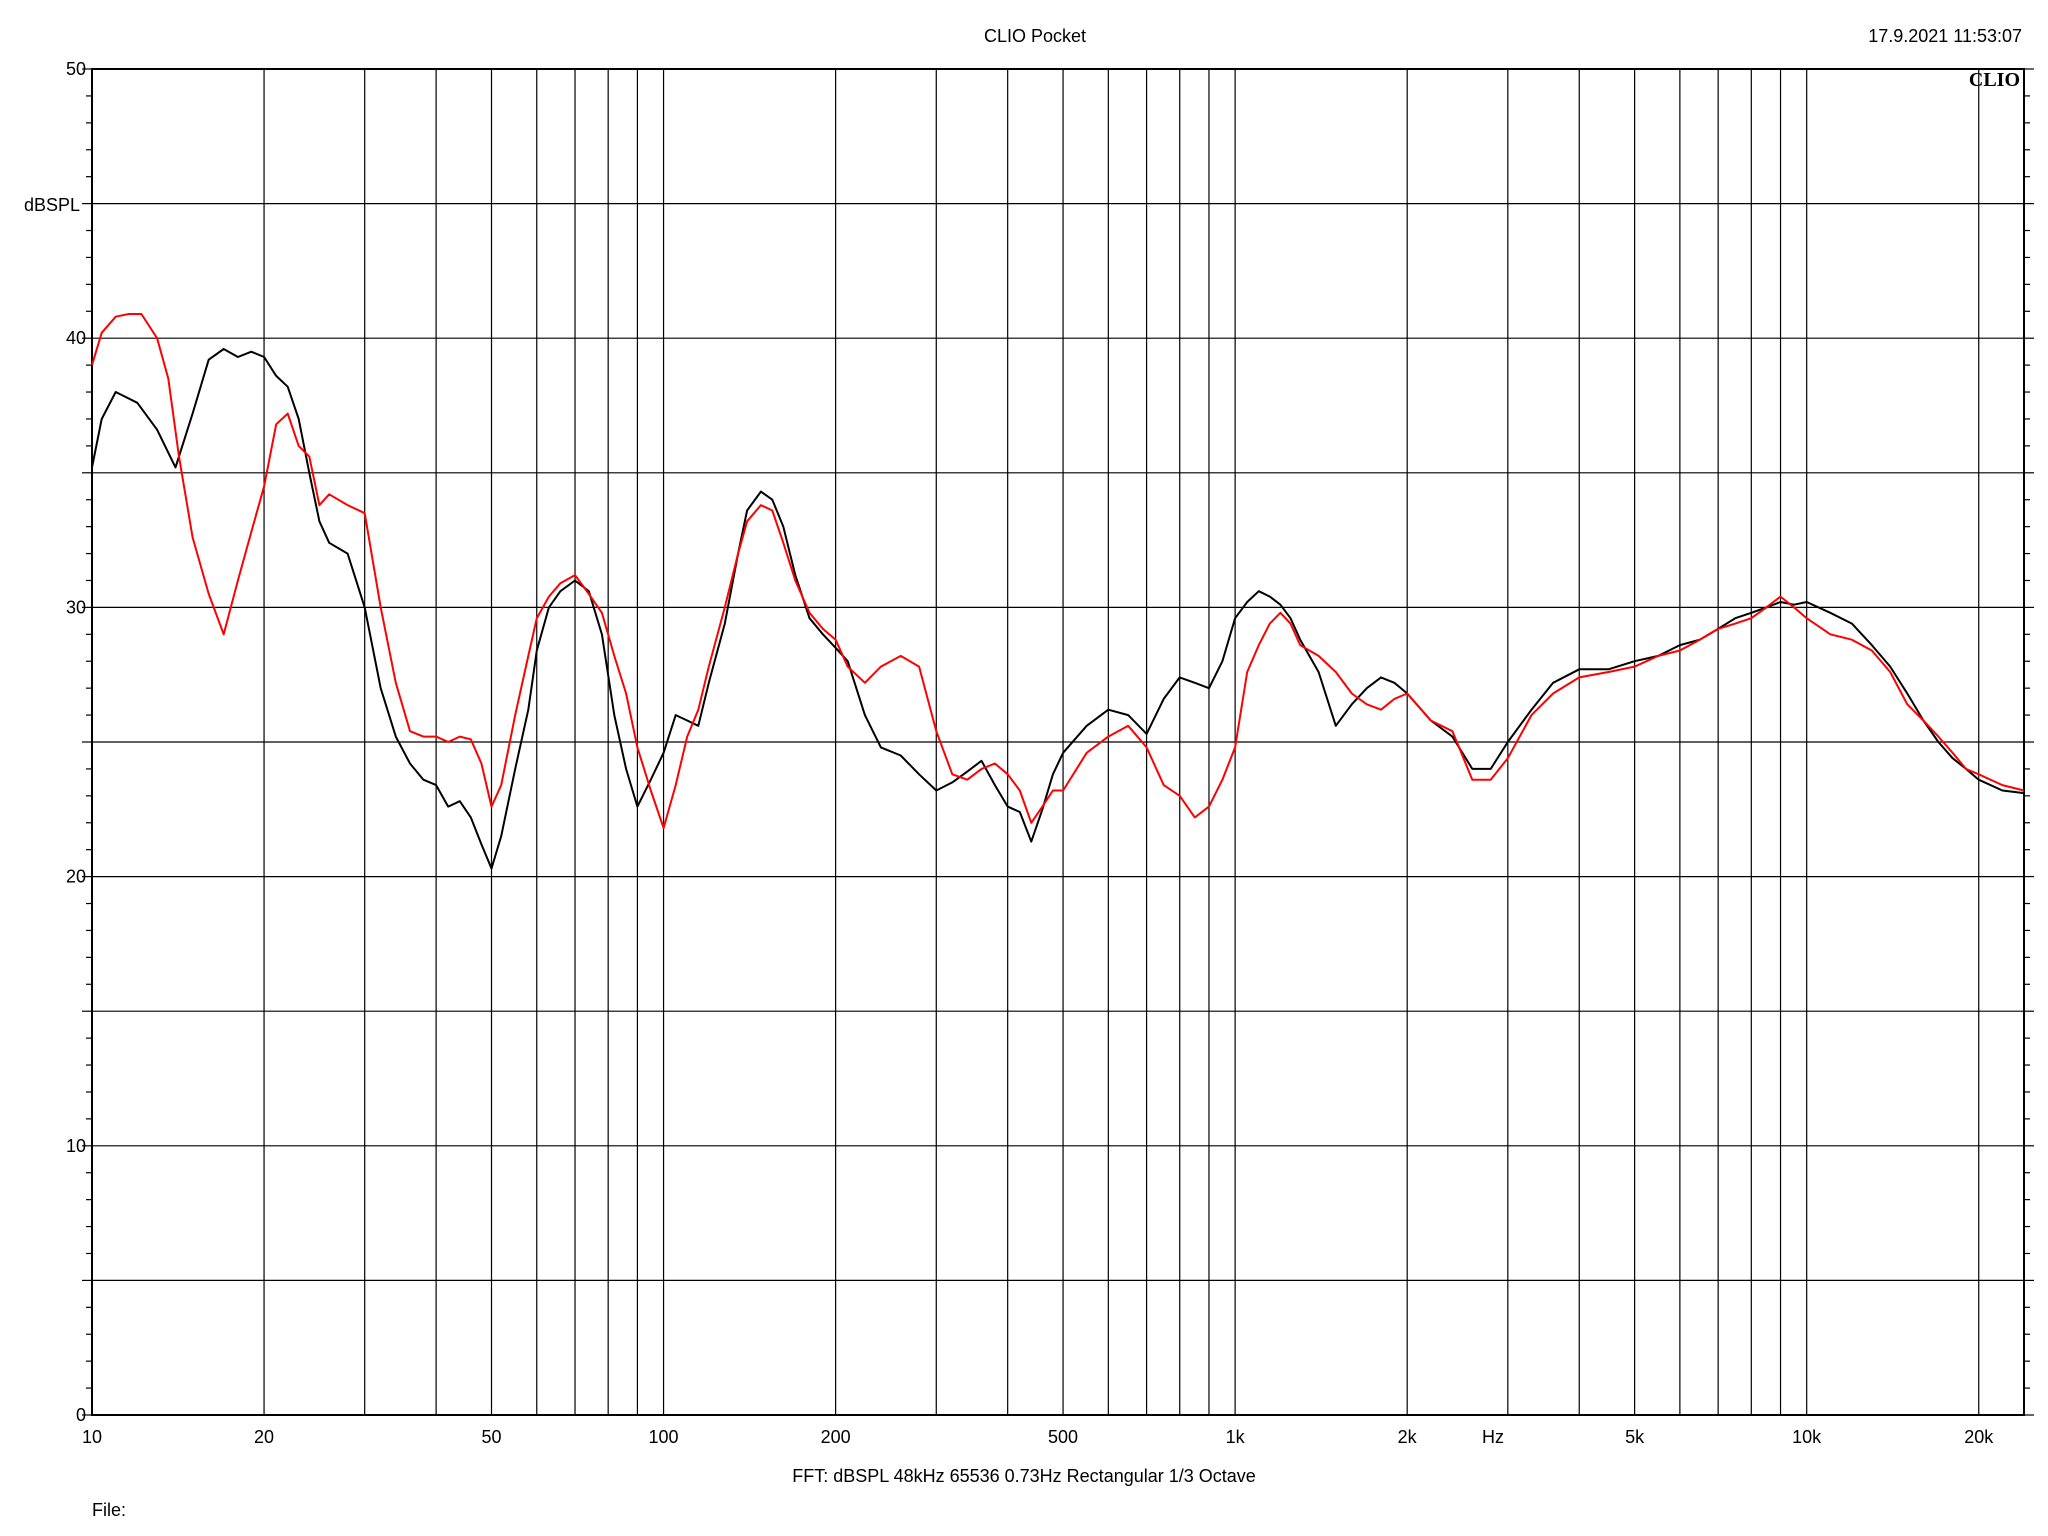 The image size is (2048, 1536). I want to click on y-tick-label: 30, so click(76, 607).